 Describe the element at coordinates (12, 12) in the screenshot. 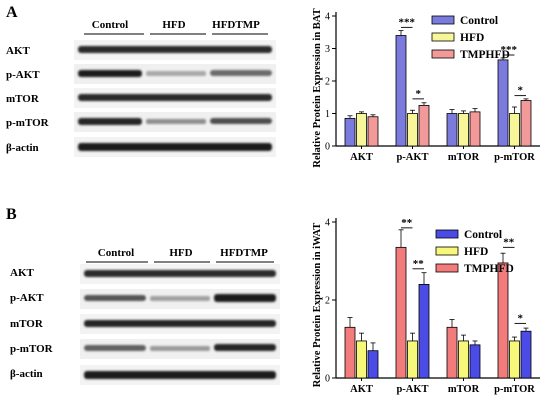

I see `panel-letter-a: A` at that location.